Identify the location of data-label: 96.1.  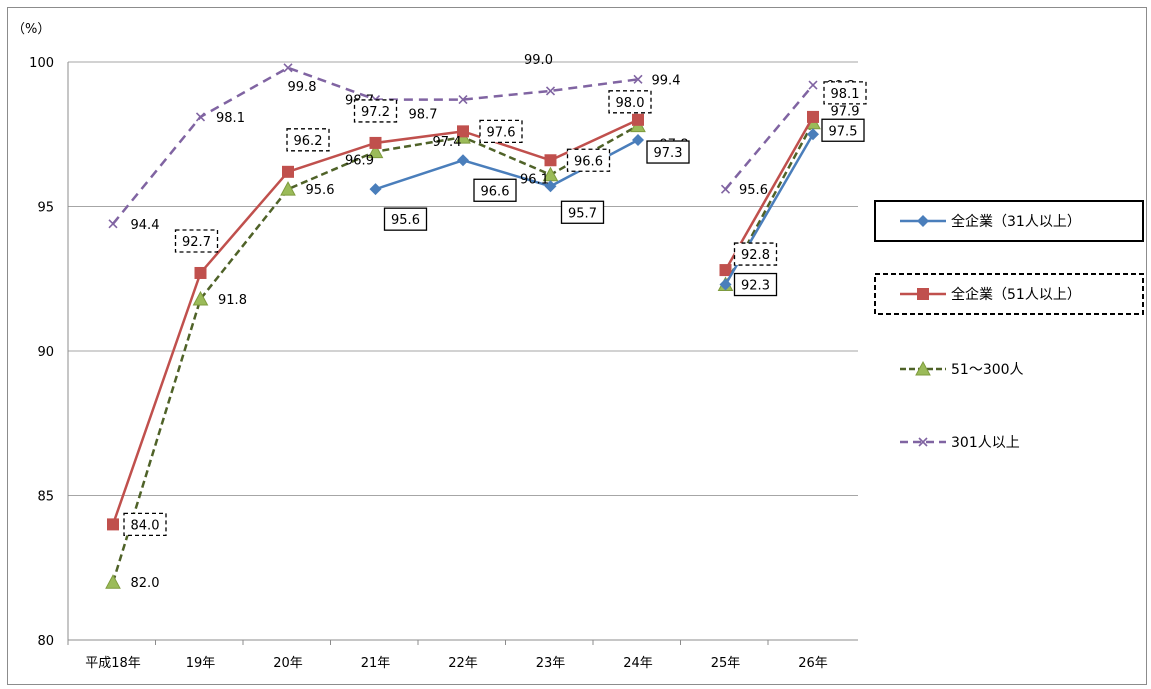
(534, 180).